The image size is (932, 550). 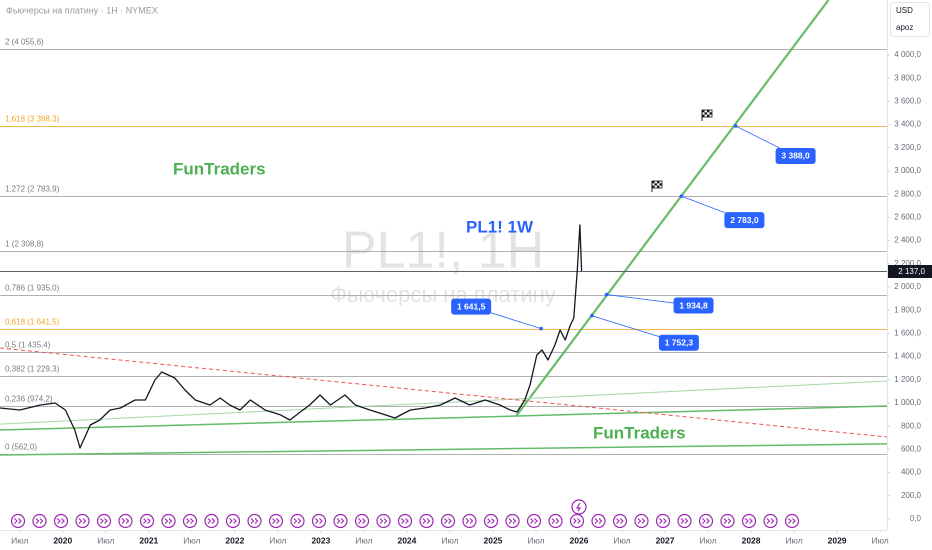 I want to click on scale-box, so click(x=910, y=19).